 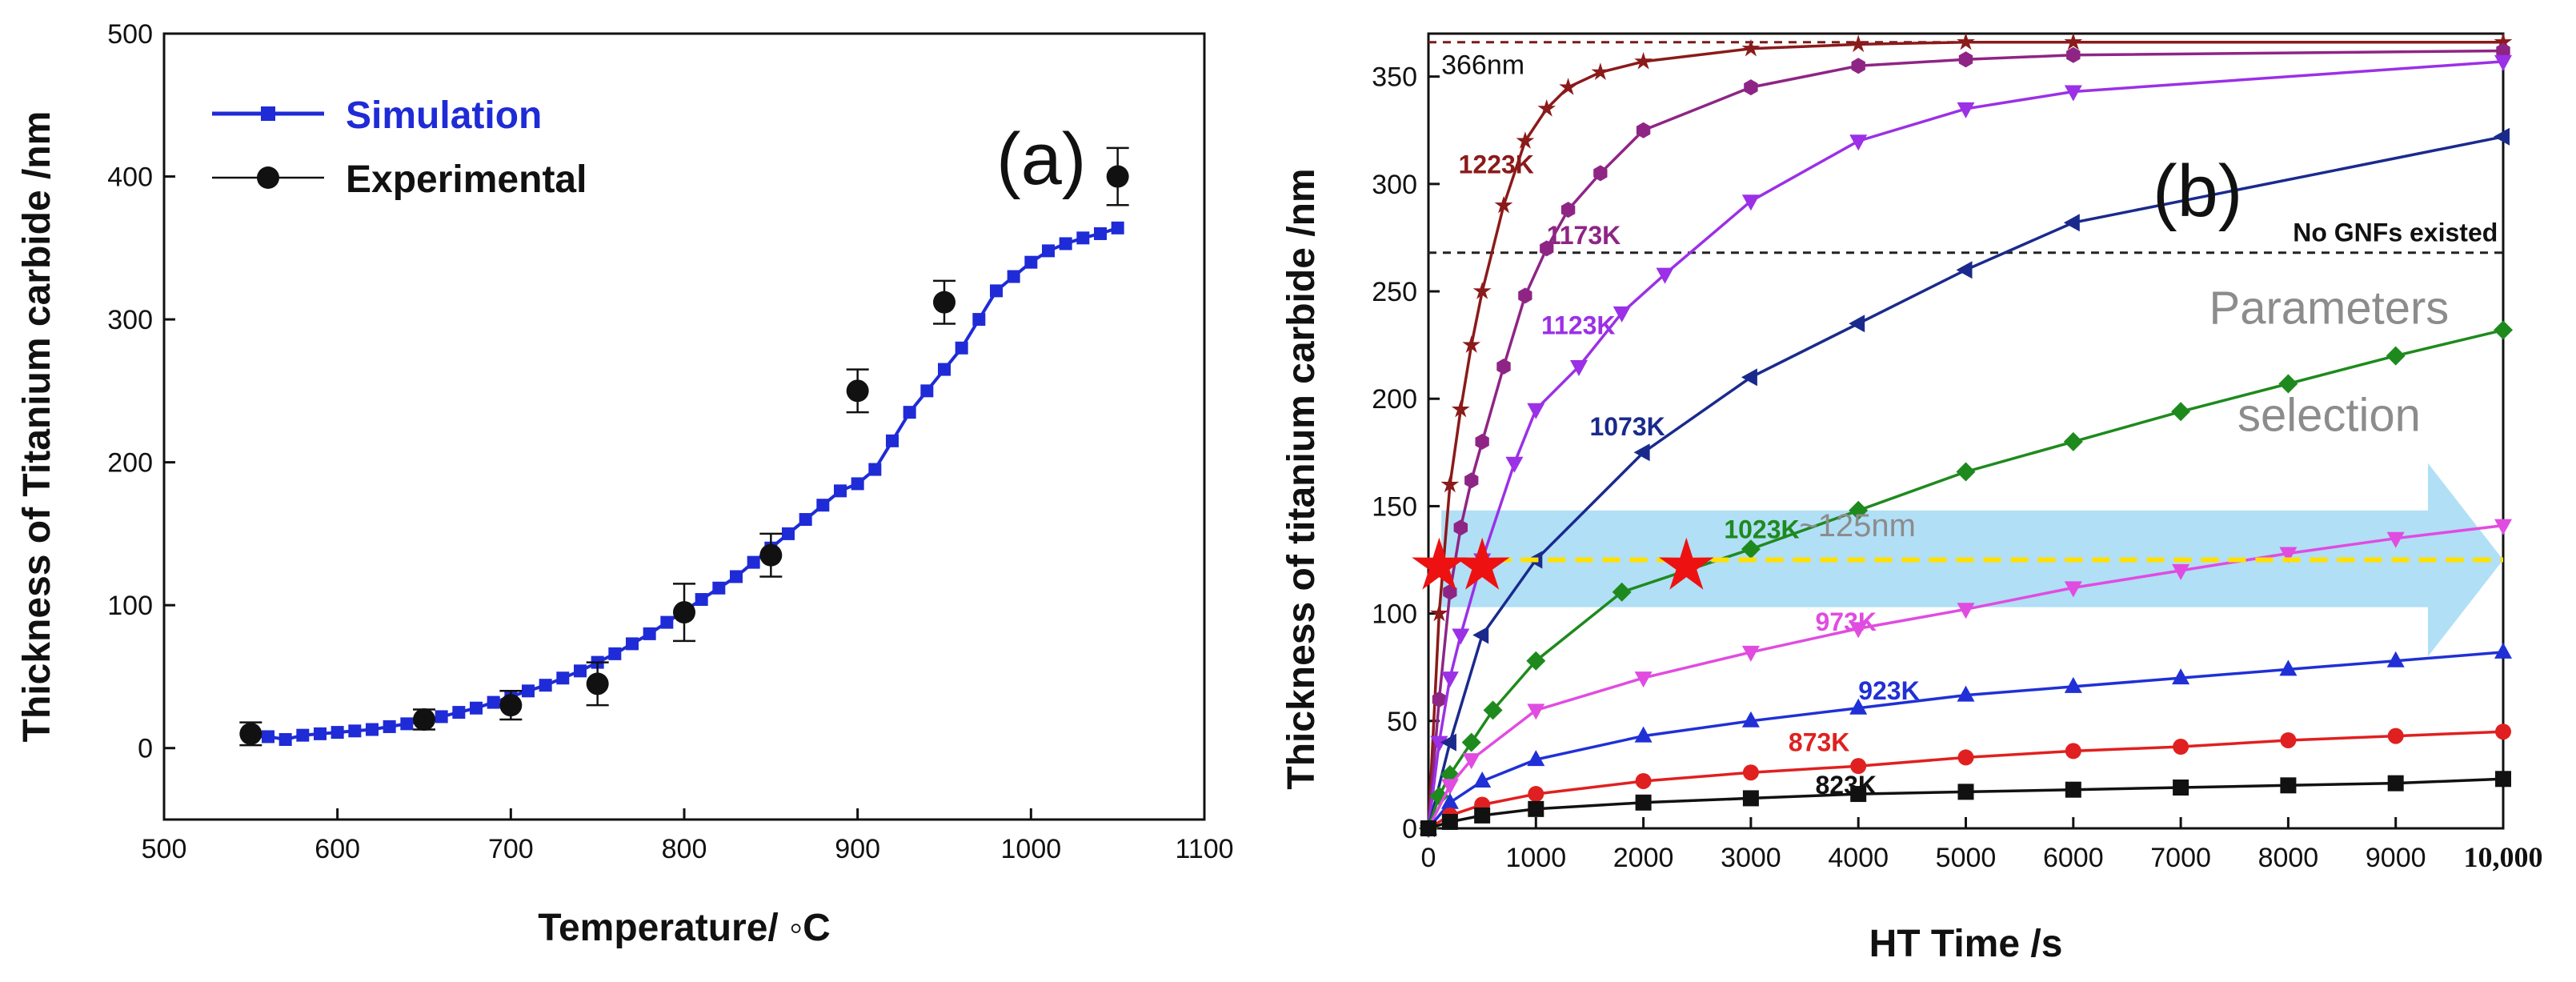 I want to click on panel-label-a: (a), so click(x=1041, y=159).